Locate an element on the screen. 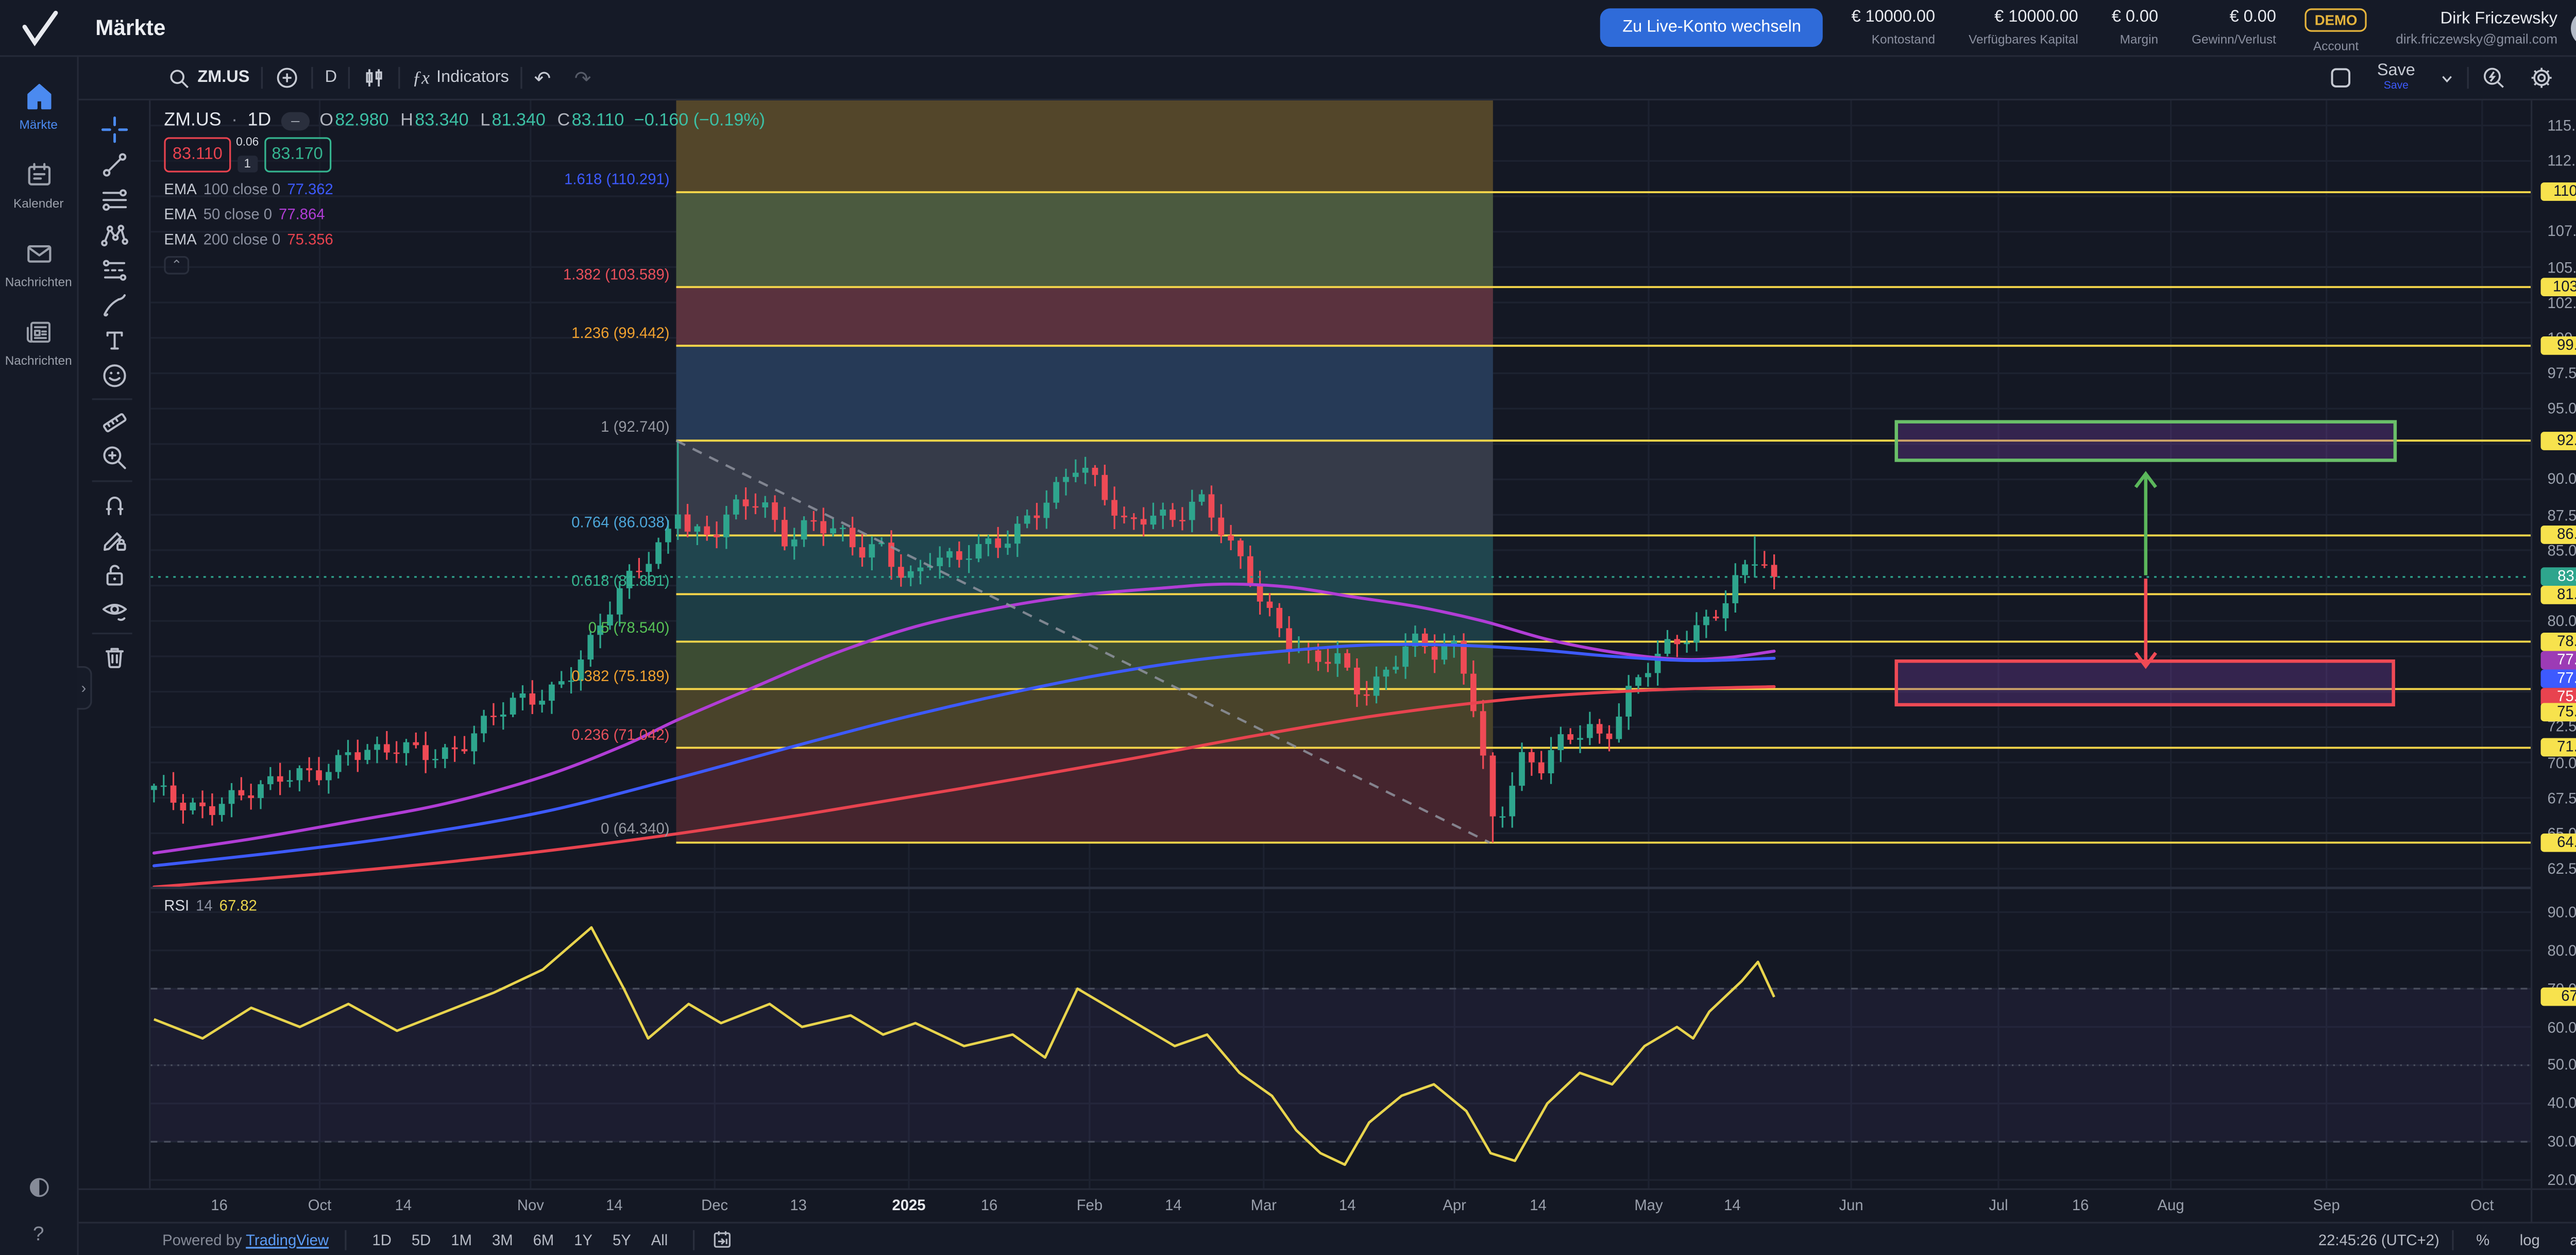 The width and height of the screenshot is (2576, 1255). price-tick: 85.000 is located at coordinates (2561, 550).